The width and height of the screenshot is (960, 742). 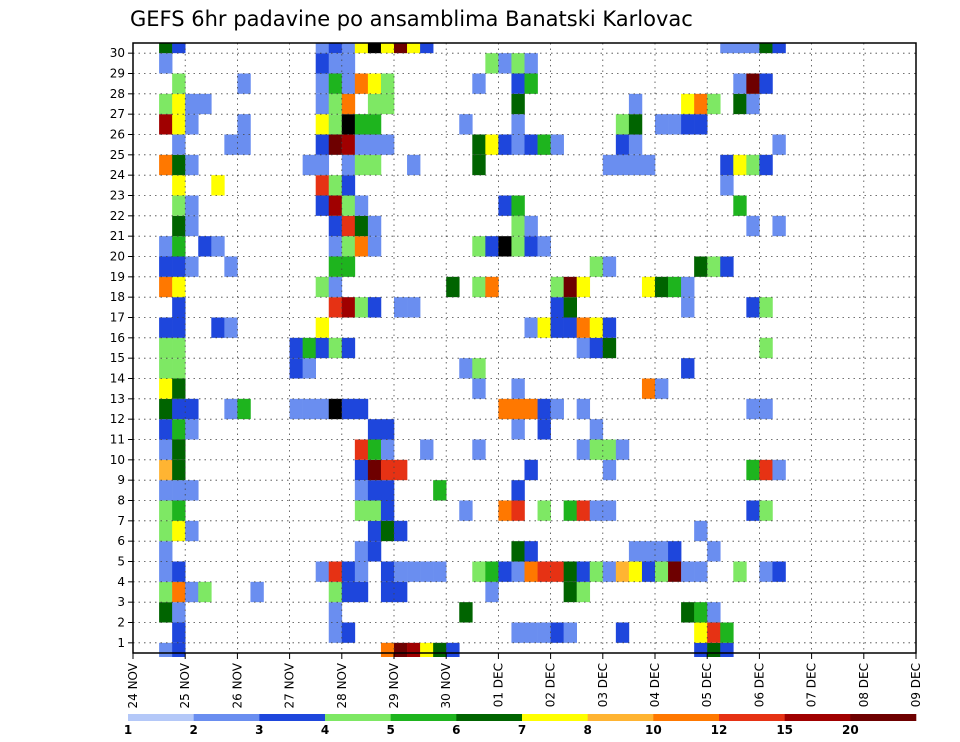 What do you see at coordinates (812, 685) in the screenshot?
I see `x-tick-label: 07 DEC` at bounding box center [812, 685].